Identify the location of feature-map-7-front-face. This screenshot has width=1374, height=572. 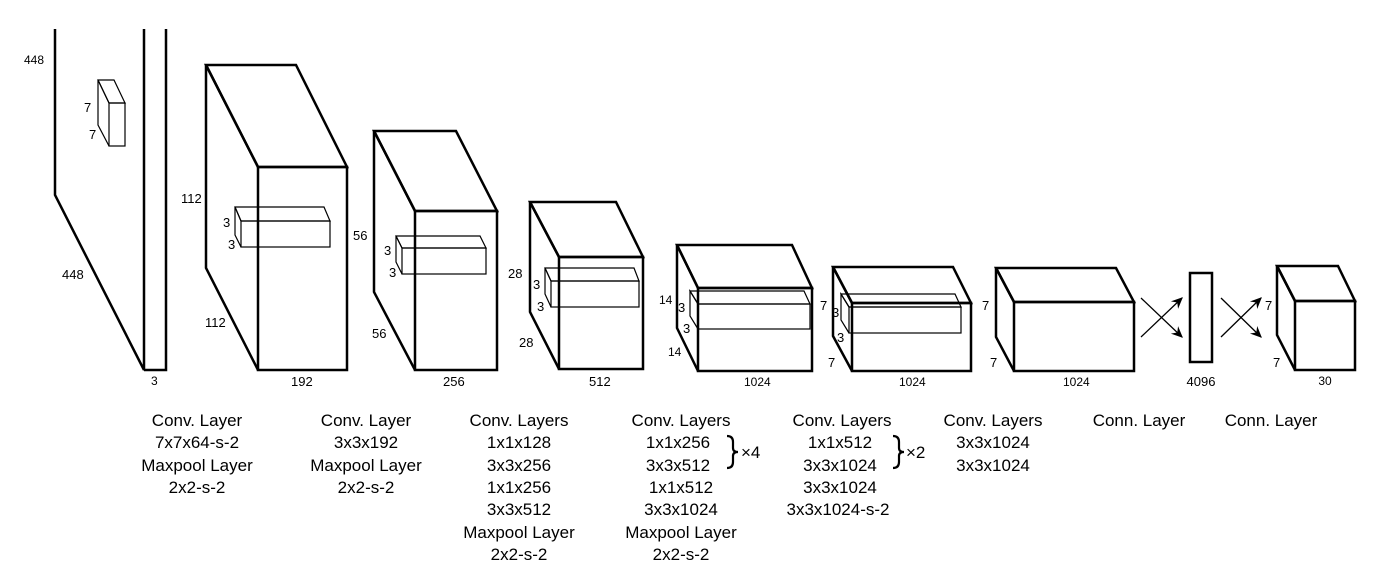
(1074, 336).